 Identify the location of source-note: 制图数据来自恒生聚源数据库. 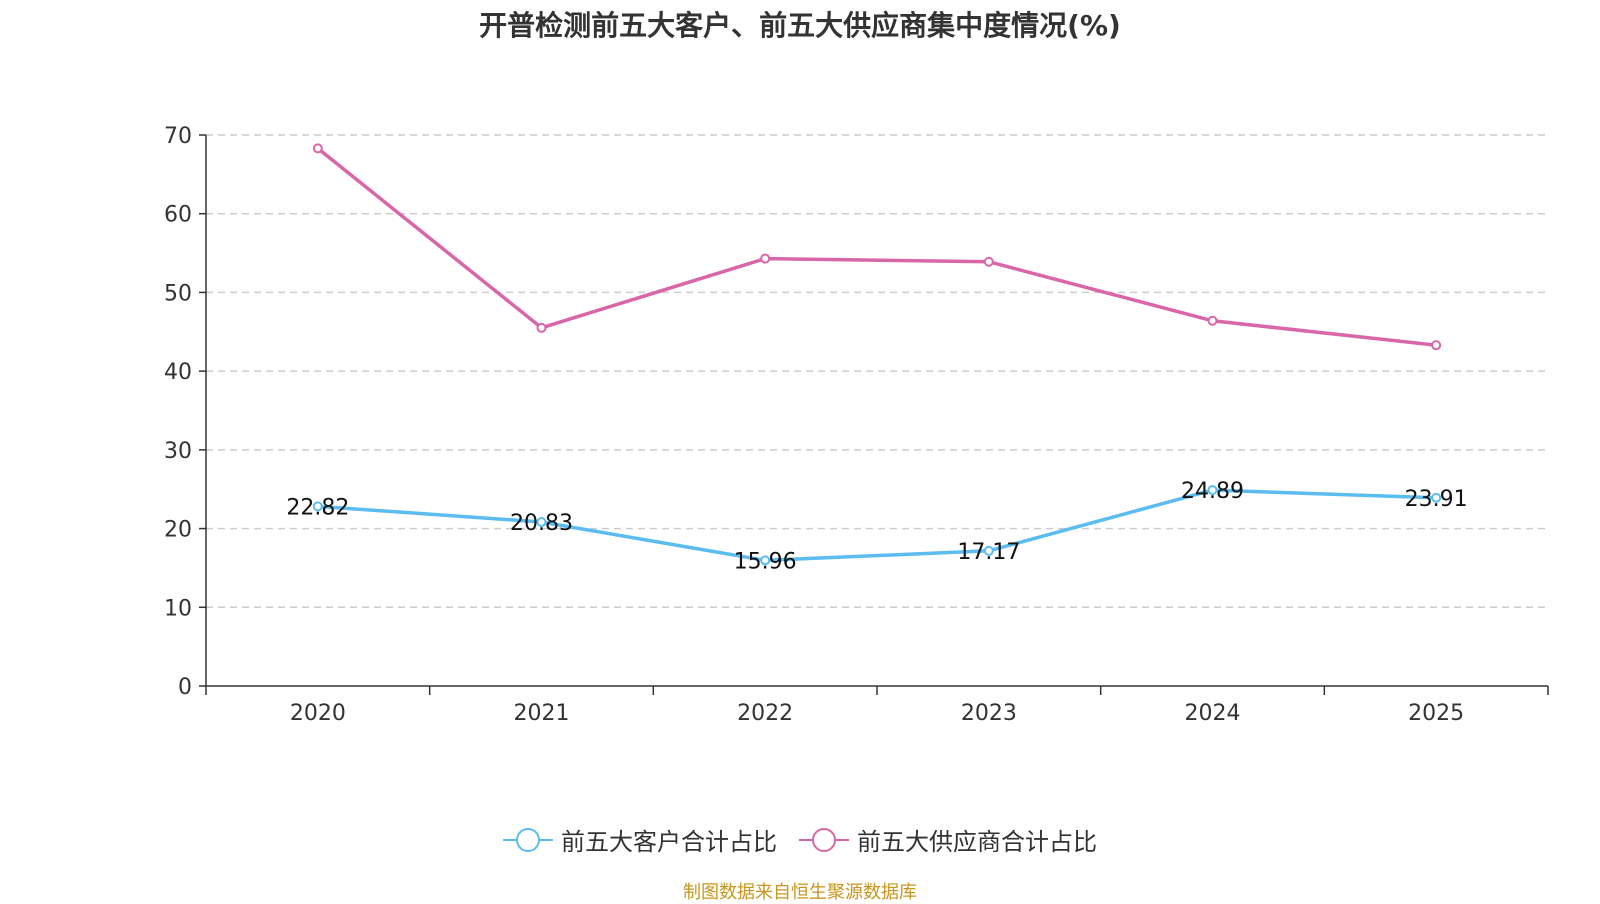
(800, 892).